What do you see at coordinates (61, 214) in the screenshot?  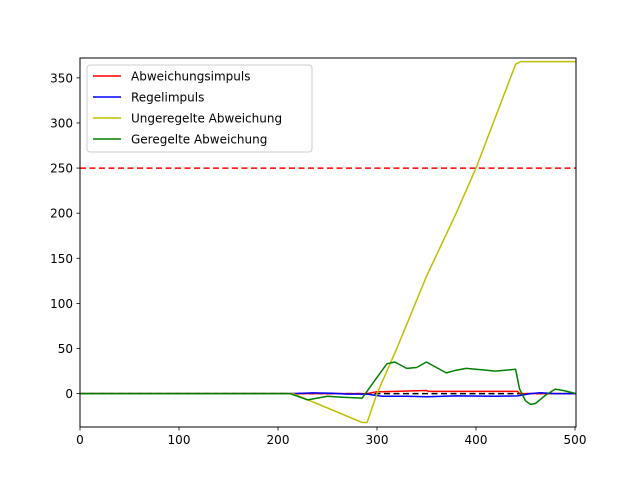 I see `y-tick-label: 200` at bounding box center [61, 214].